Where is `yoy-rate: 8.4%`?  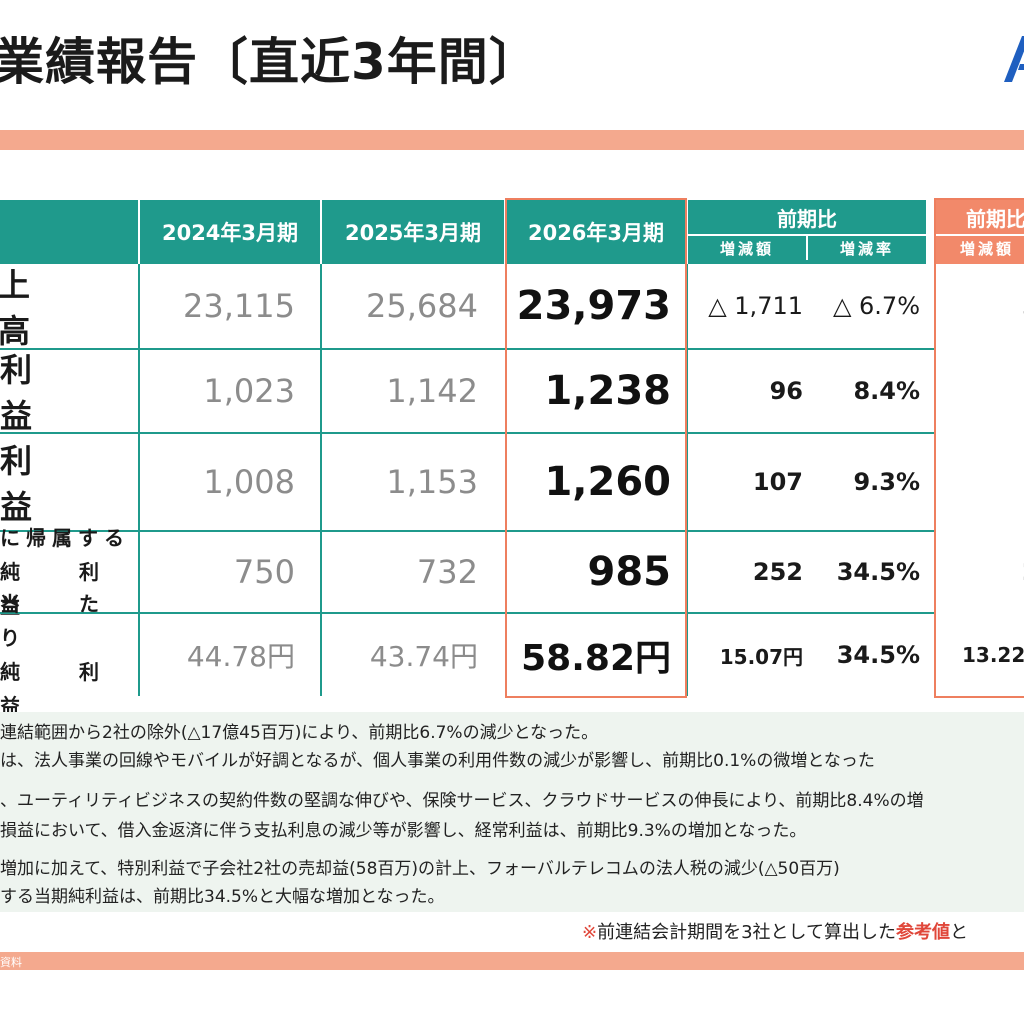 yoy-rate: 8.4% is located at coordinates (886, 391).